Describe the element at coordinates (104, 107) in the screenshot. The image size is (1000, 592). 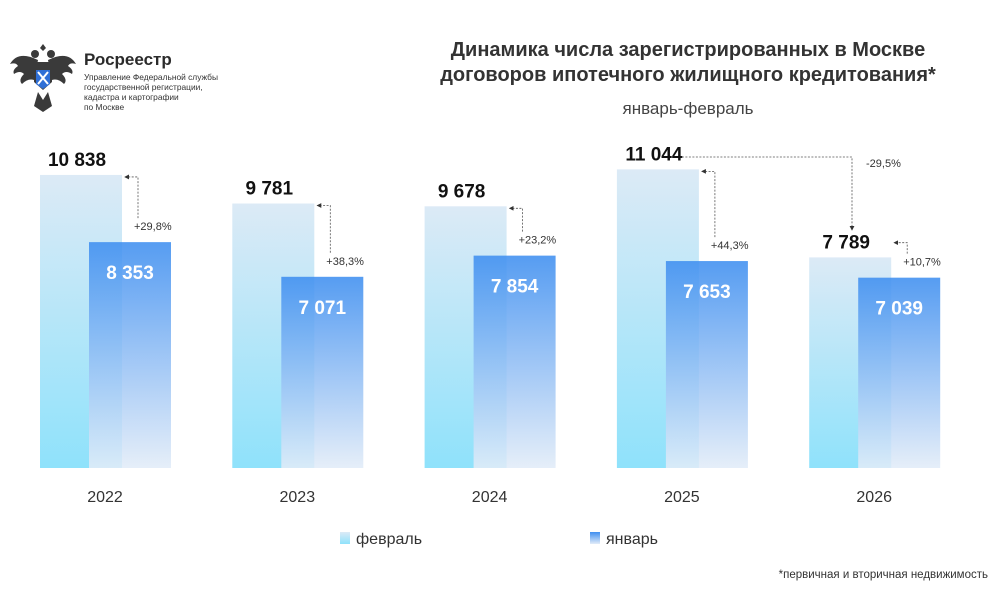
I see `brand-subtitle-line: по Москве` at that location.